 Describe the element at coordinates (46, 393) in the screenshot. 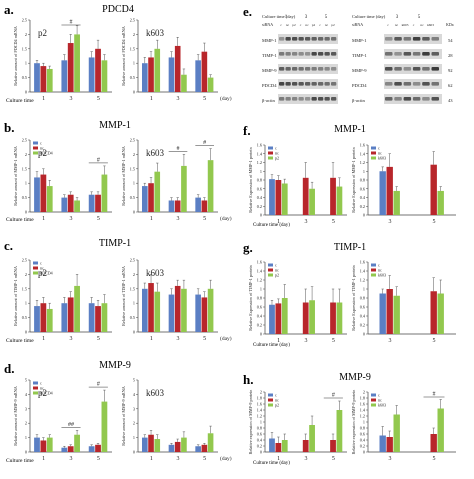

I see `legend-entry: PDCD4` at that location.